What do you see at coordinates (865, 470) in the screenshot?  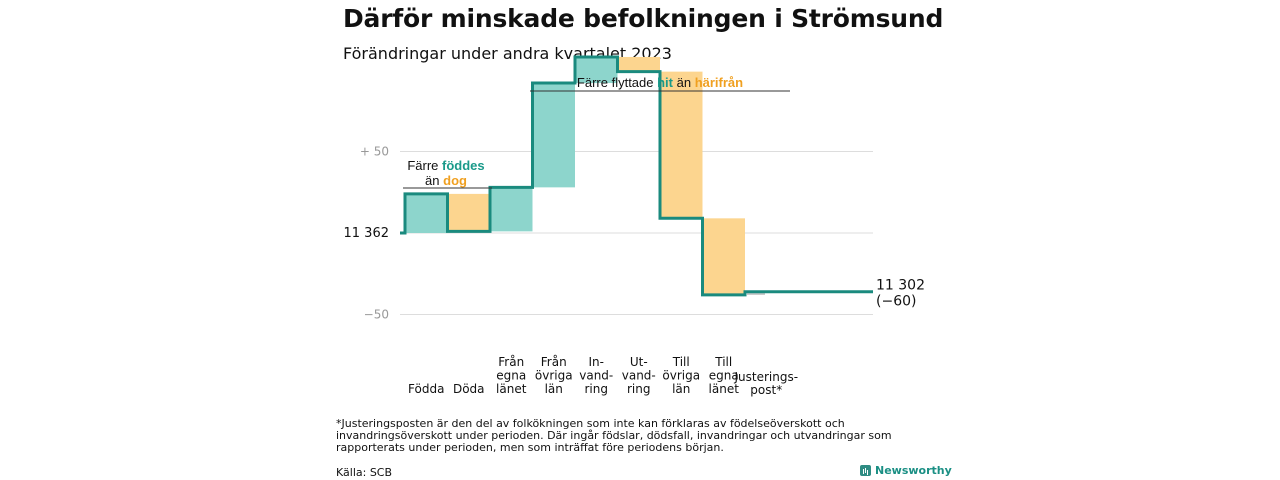 I see `bar-chart-icon` at bounding box center [865, 470].